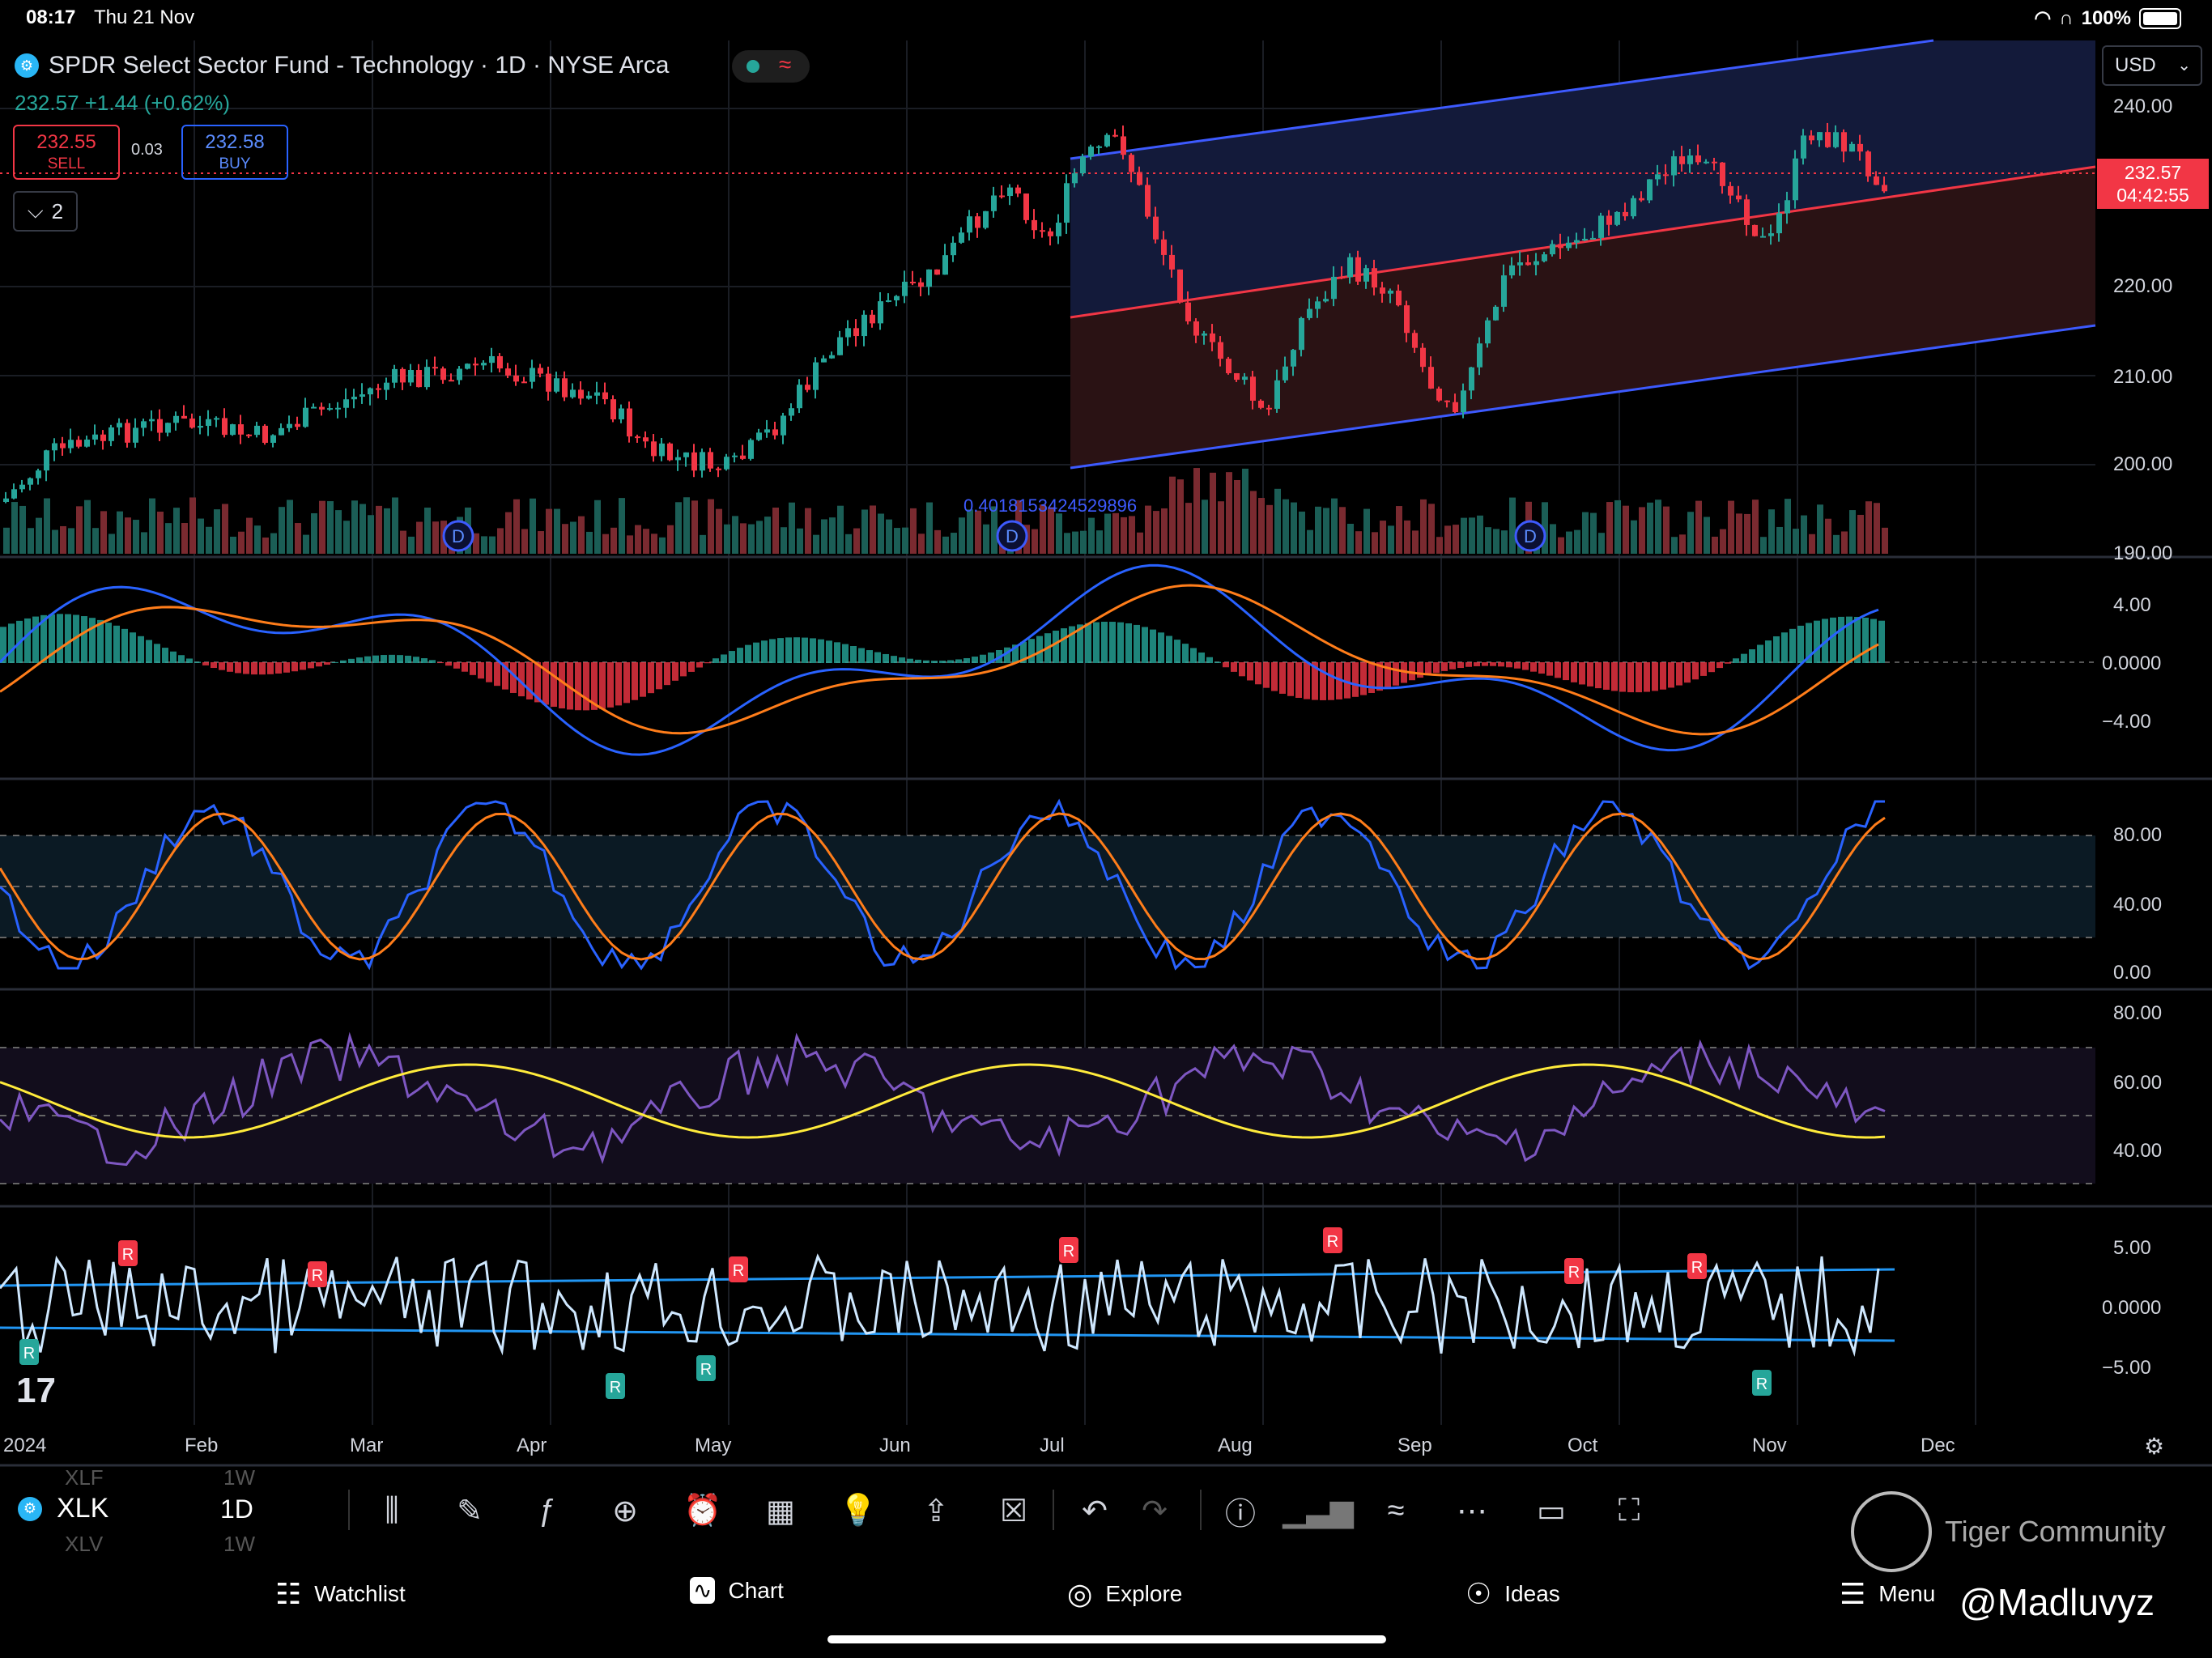 This screenshot has height=1658, width=2212. Describe the element at coordinates (147, 150) in the screenshot. I see `spread-value: 0.03` at that location.